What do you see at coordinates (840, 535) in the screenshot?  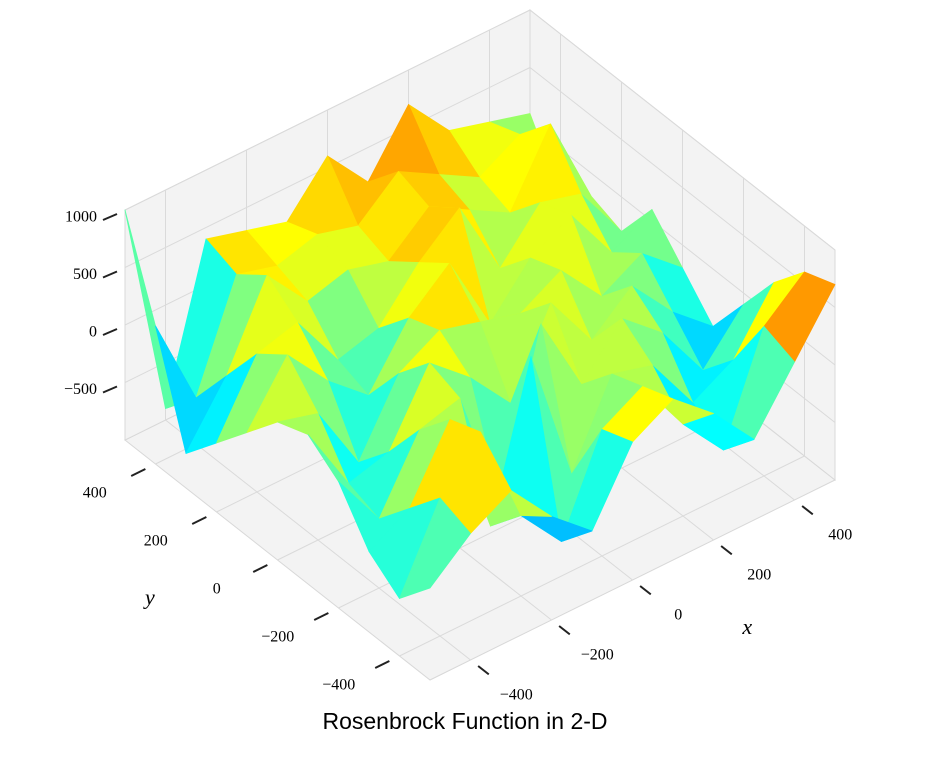 I see `x-tick-label: 400` at bounding box center [840, 535].